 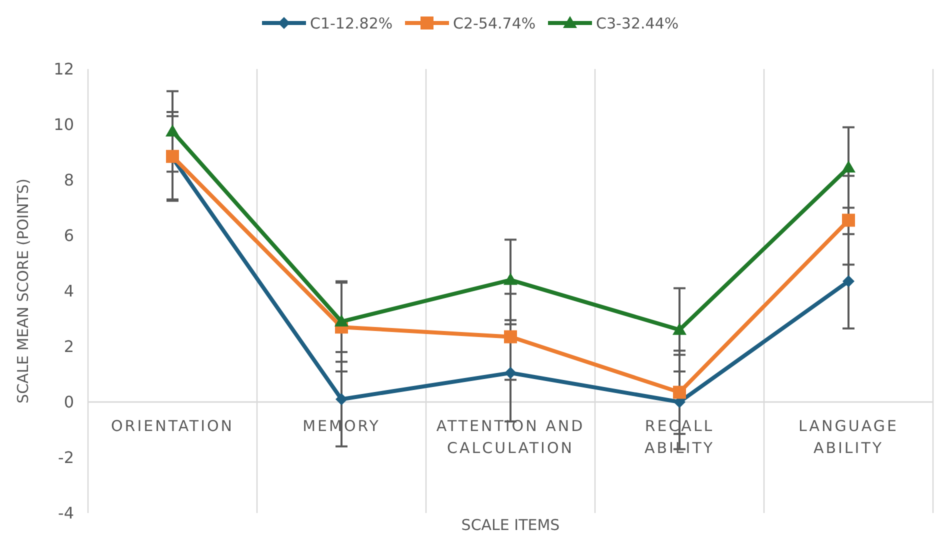 What do you see at coordinates (494, 23) in the screenshot?
I see `legend-label: C2-54.74%` at bounding box center [494, 23].